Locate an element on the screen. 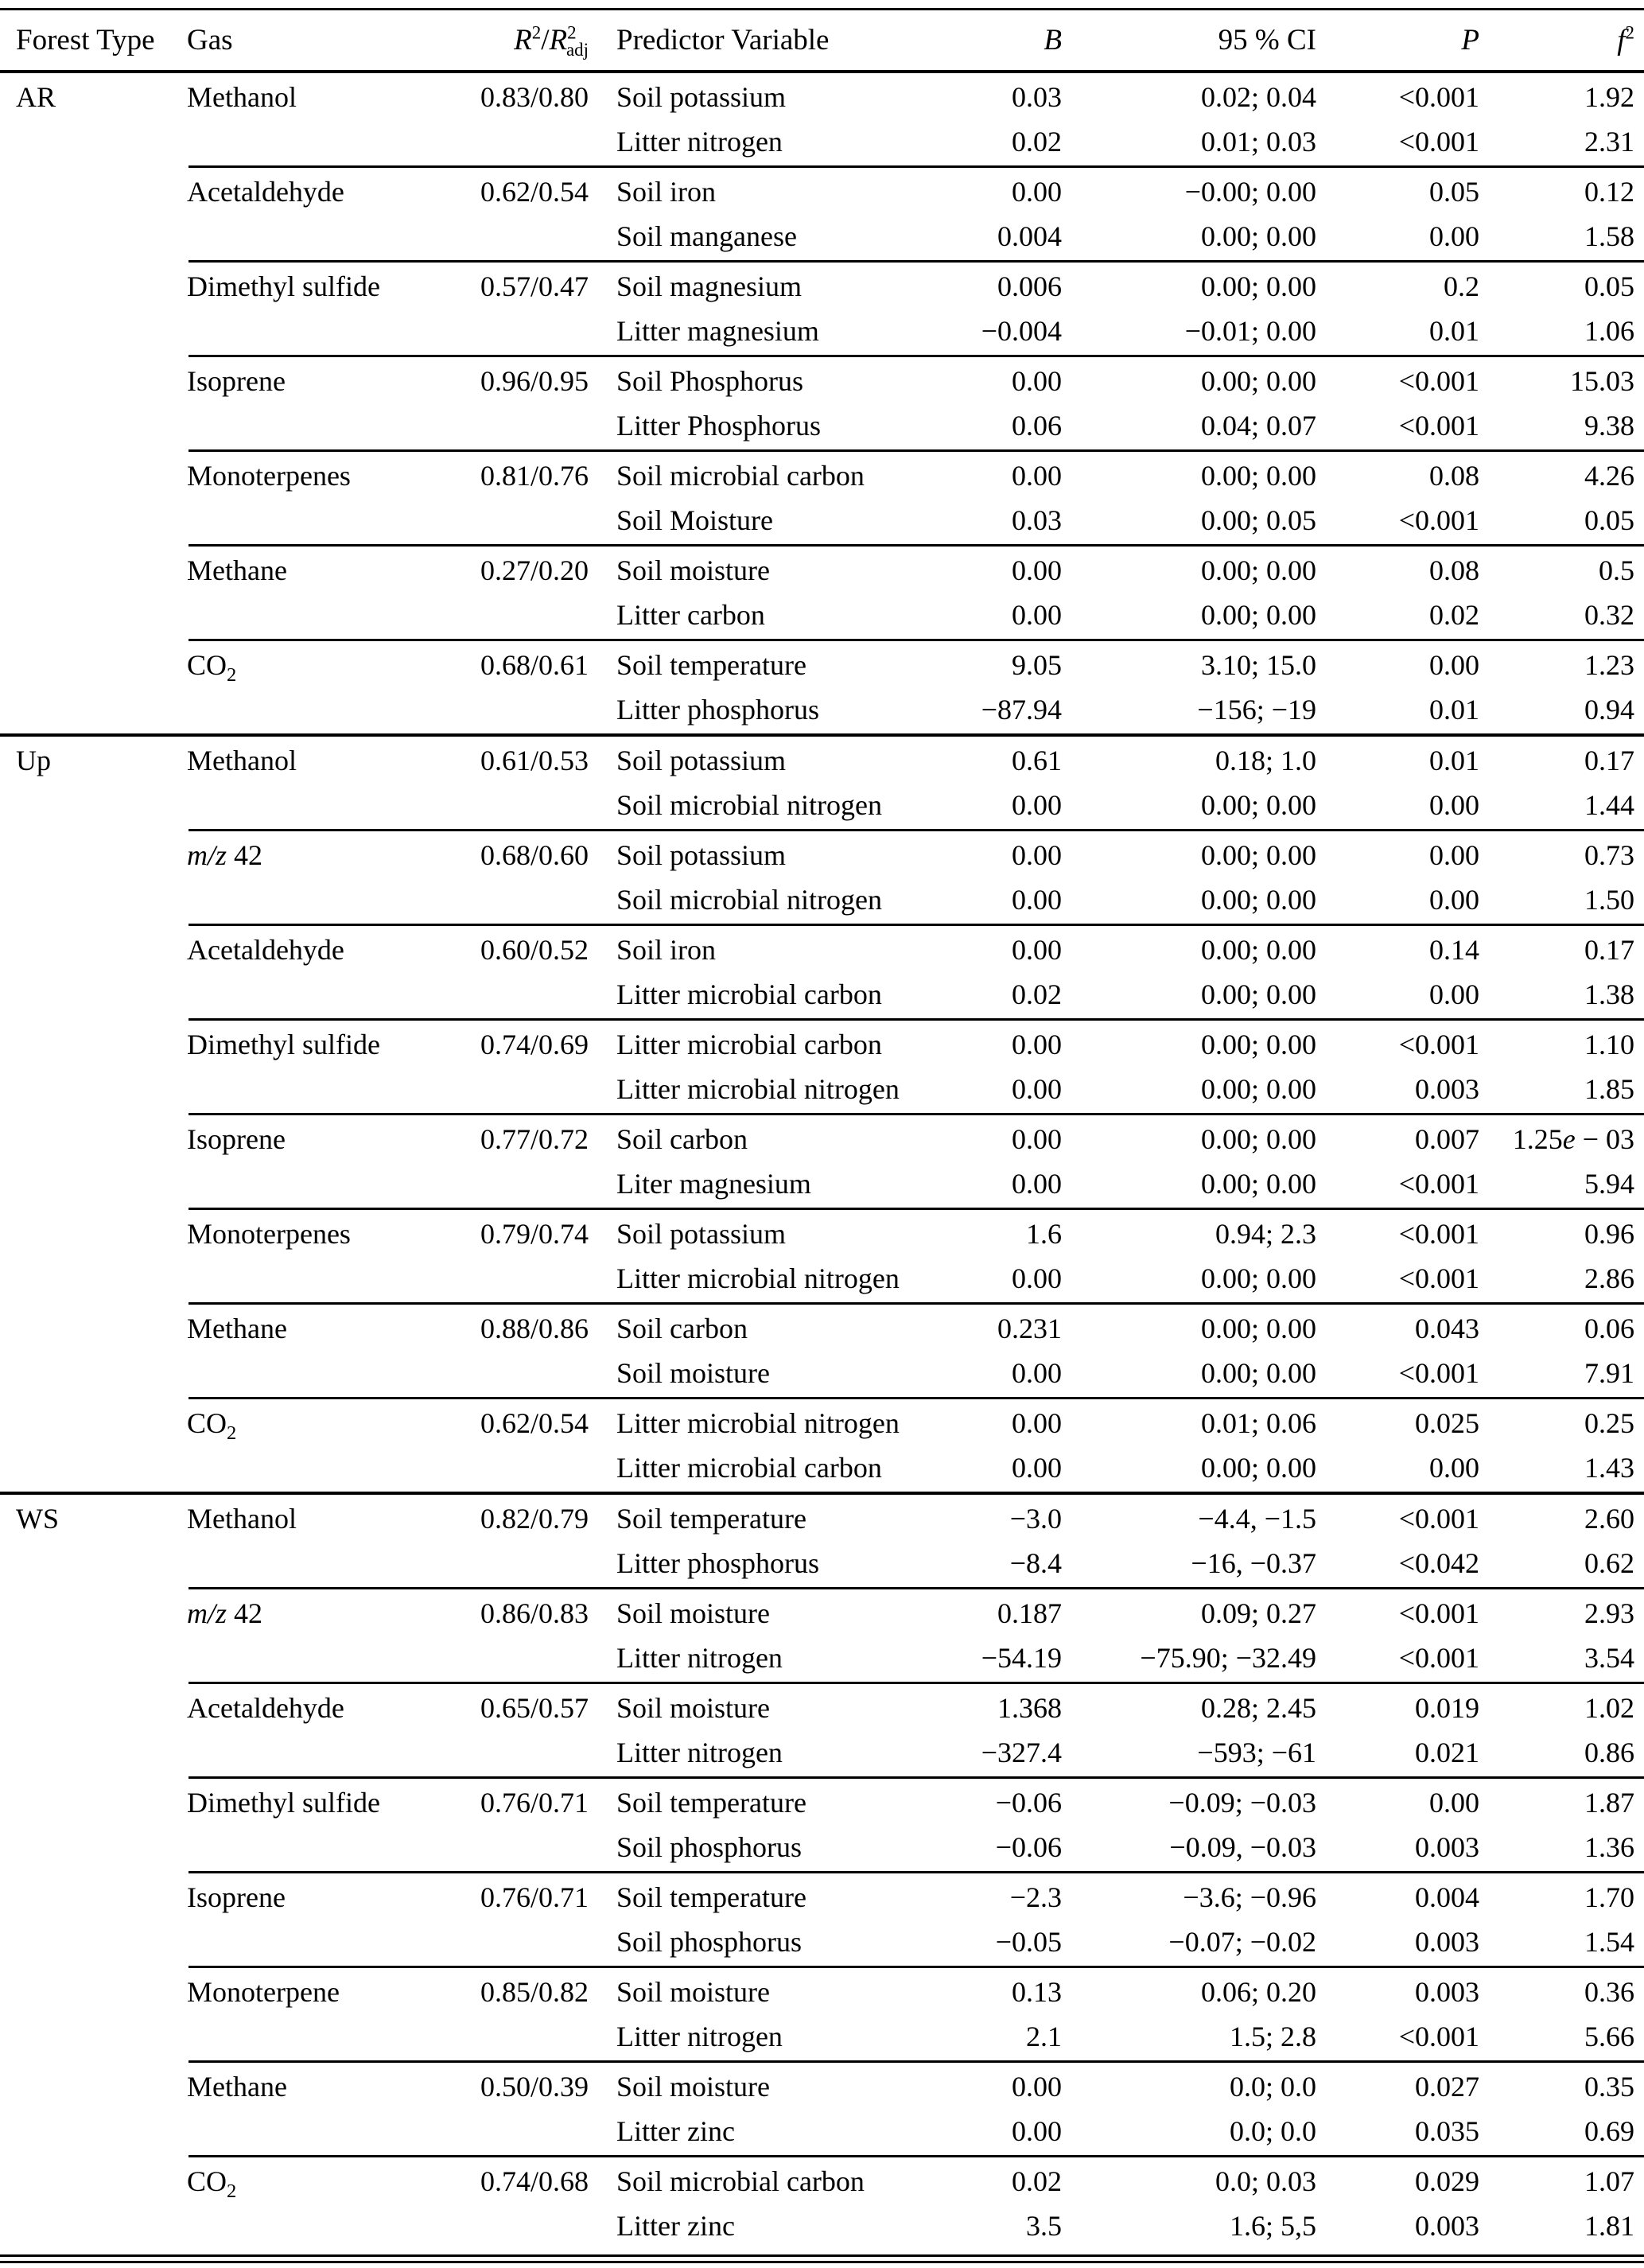  gas-label: Methane is located at coordinates (237, 570).